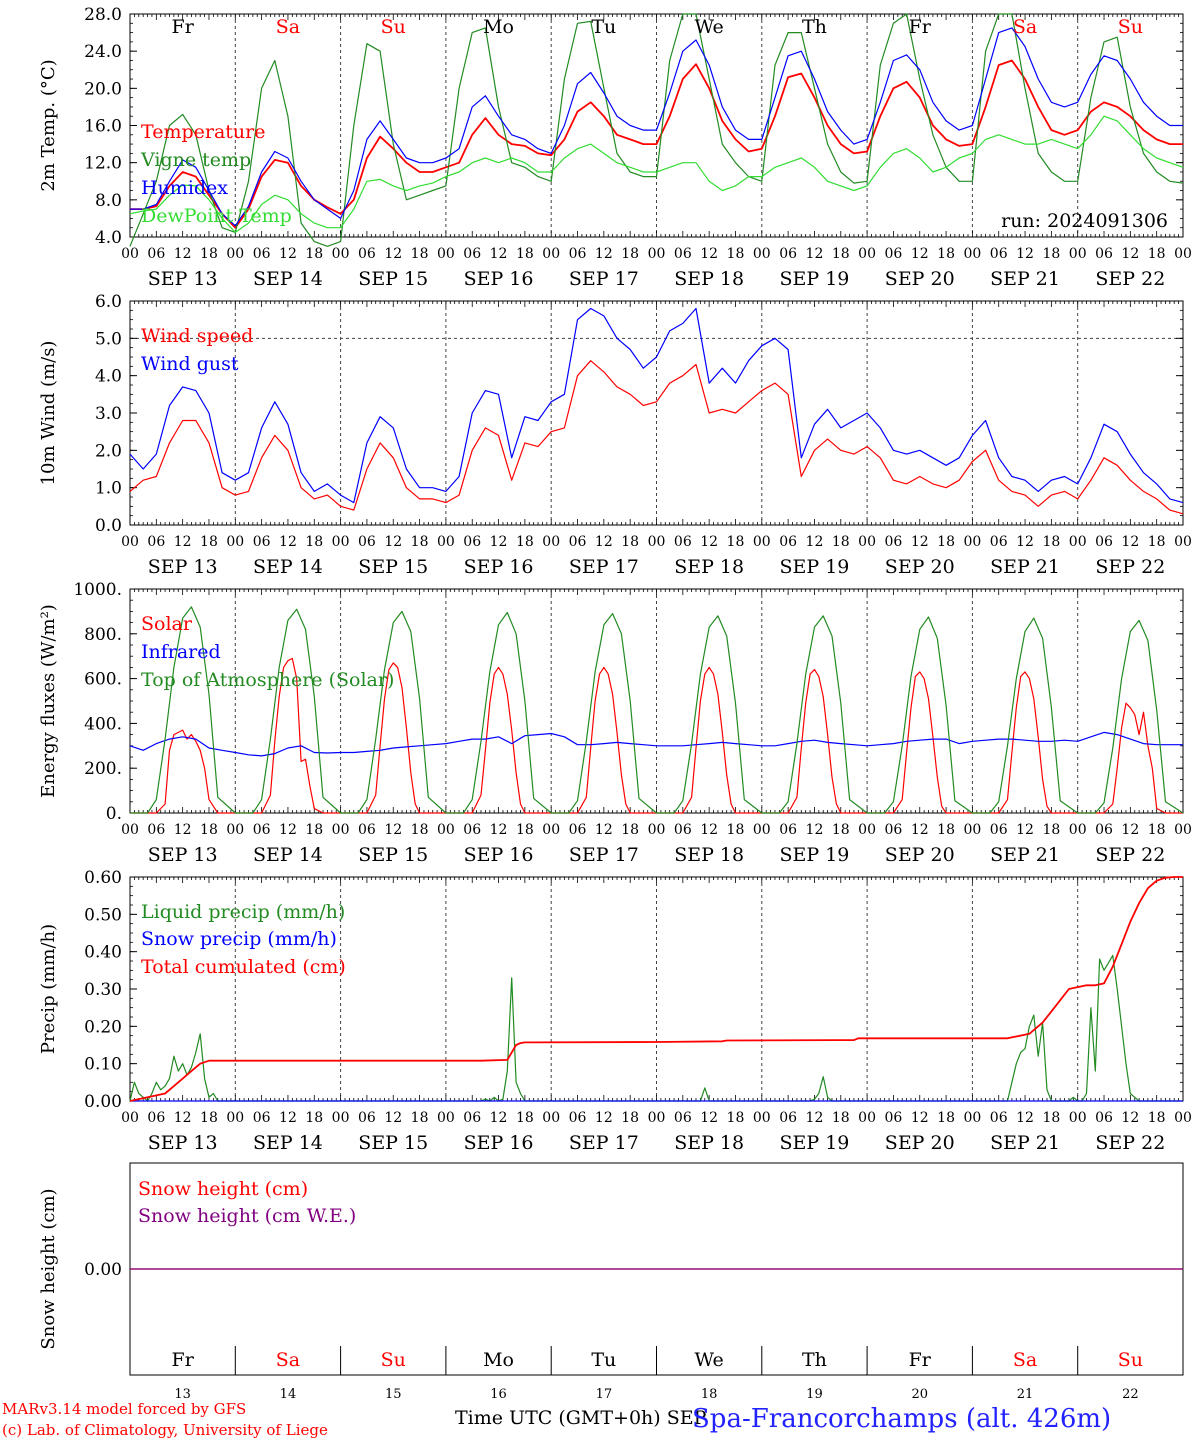 This screenshot has width=1194, height=1440. I want to click on series-line-solar, so click(656, 735).